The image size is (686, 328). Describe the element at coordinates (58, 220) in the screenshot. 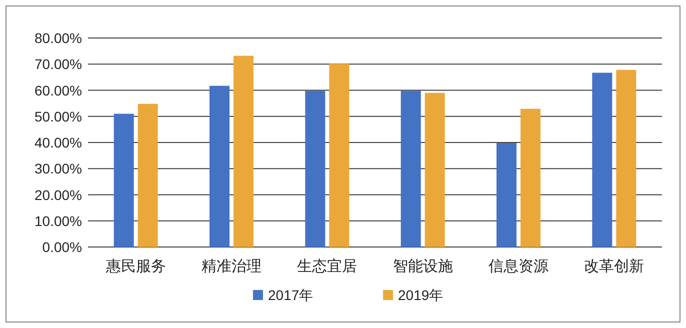

I see `y-tick-label: 10.00%` at that location.